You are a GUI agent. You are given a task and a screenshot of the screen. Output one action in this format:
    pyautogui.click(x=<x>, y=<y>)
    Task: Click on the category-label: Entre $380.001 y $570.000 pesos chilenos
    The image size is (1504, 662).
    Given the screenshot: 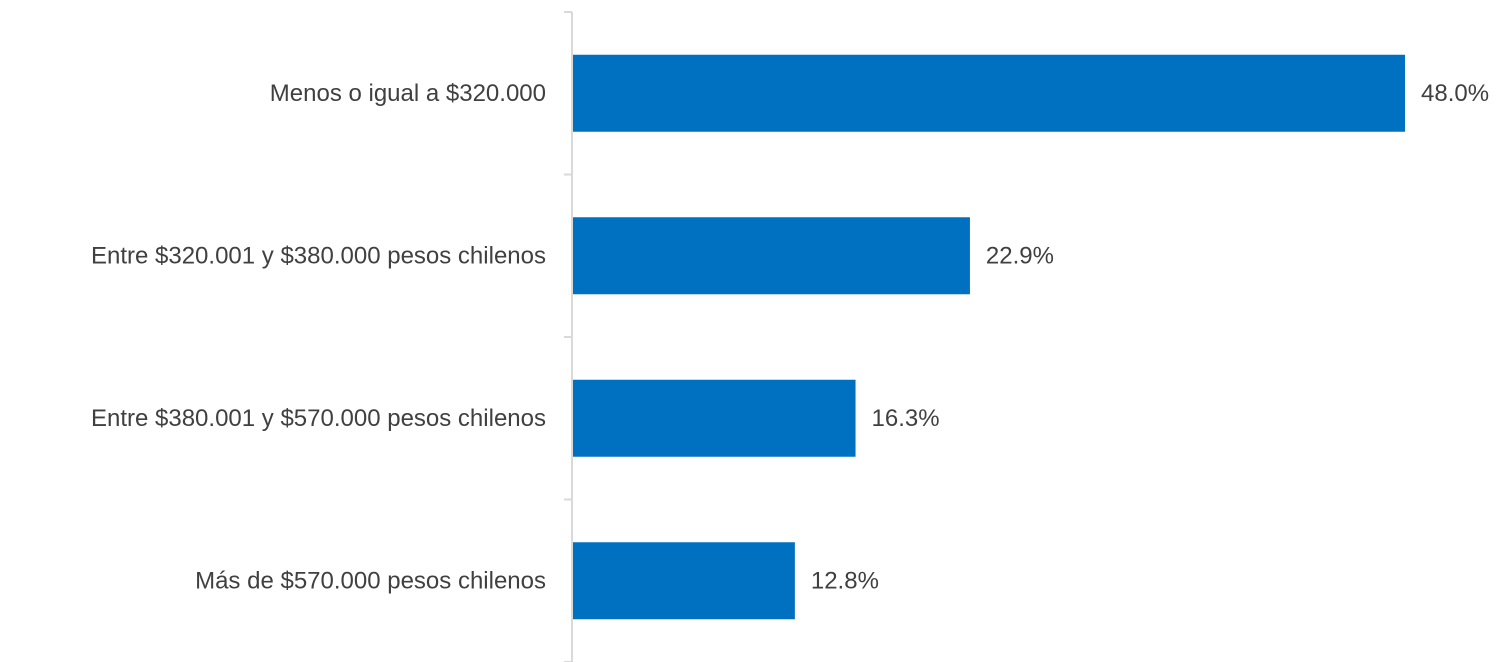 What is the action you would take?
    pyautogui.click(x=318, y=418)
    